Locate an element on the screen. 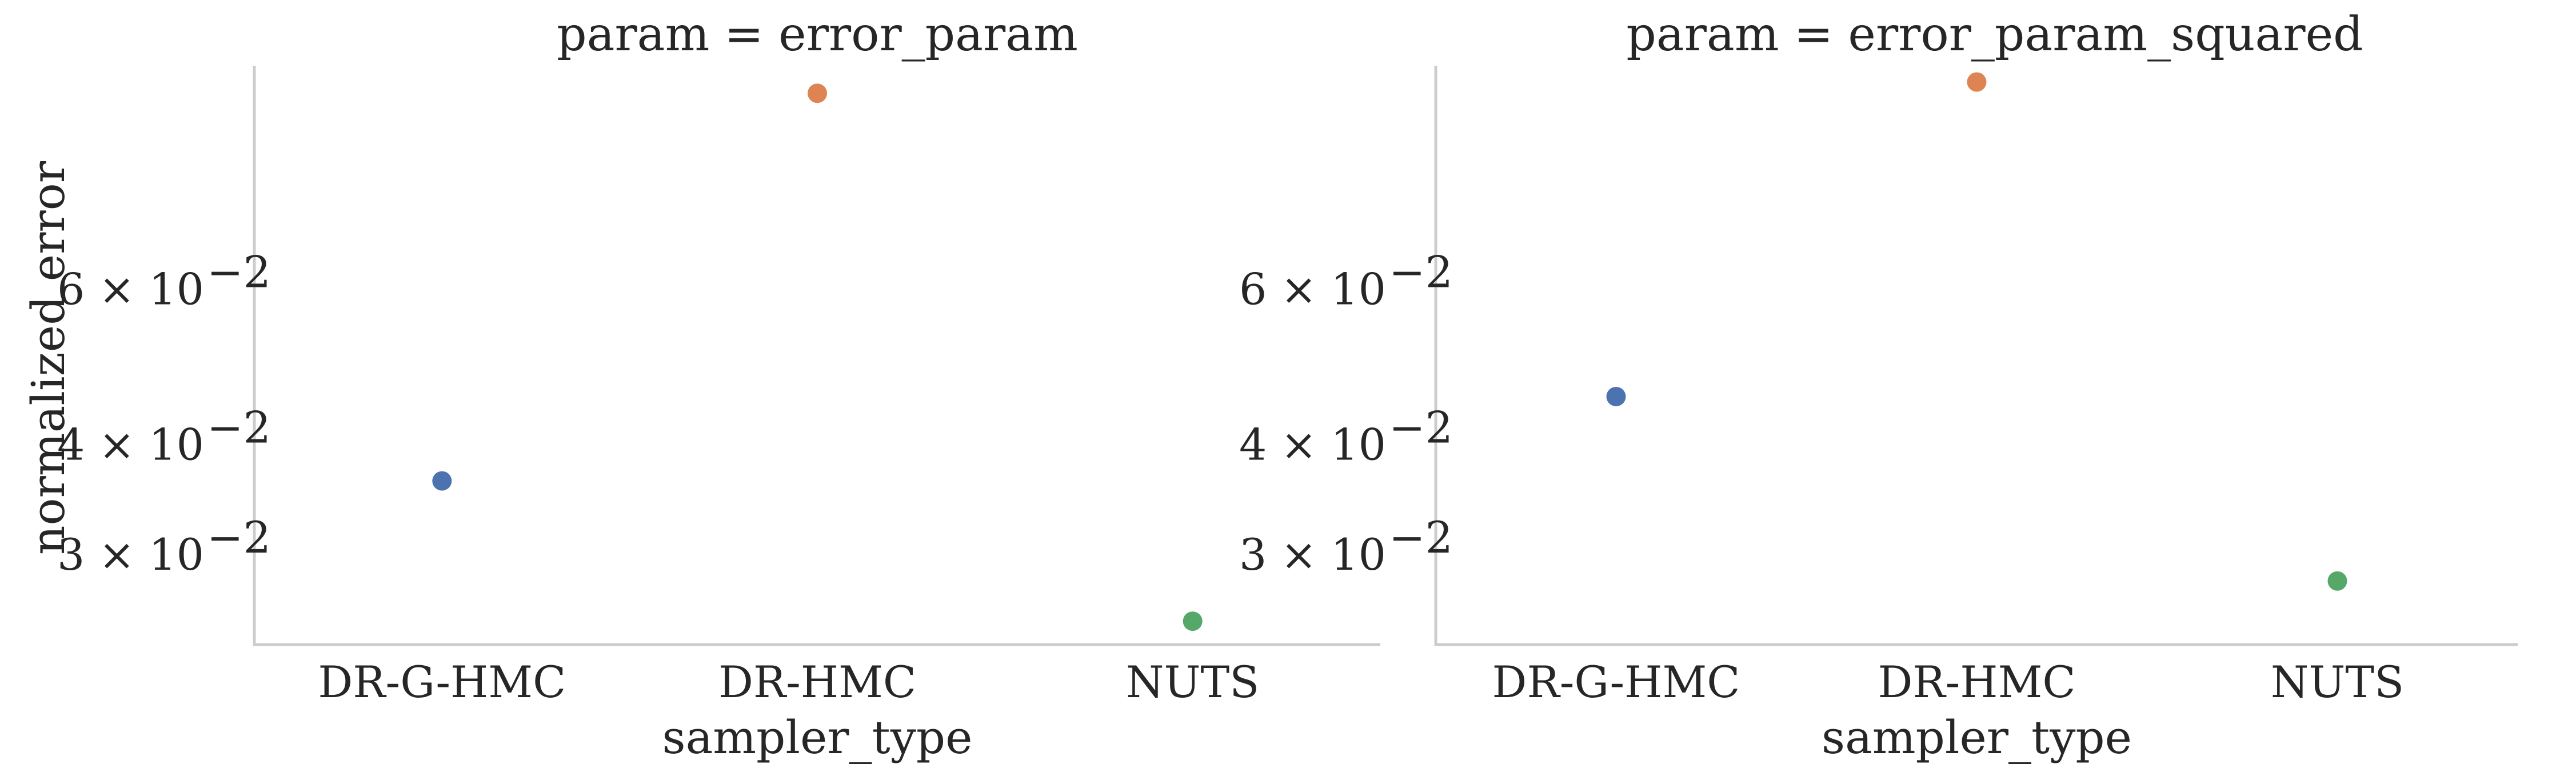 This screenshot has height=780, width=2576. panel-title: param = error_param is located at coordinates (817, 34).